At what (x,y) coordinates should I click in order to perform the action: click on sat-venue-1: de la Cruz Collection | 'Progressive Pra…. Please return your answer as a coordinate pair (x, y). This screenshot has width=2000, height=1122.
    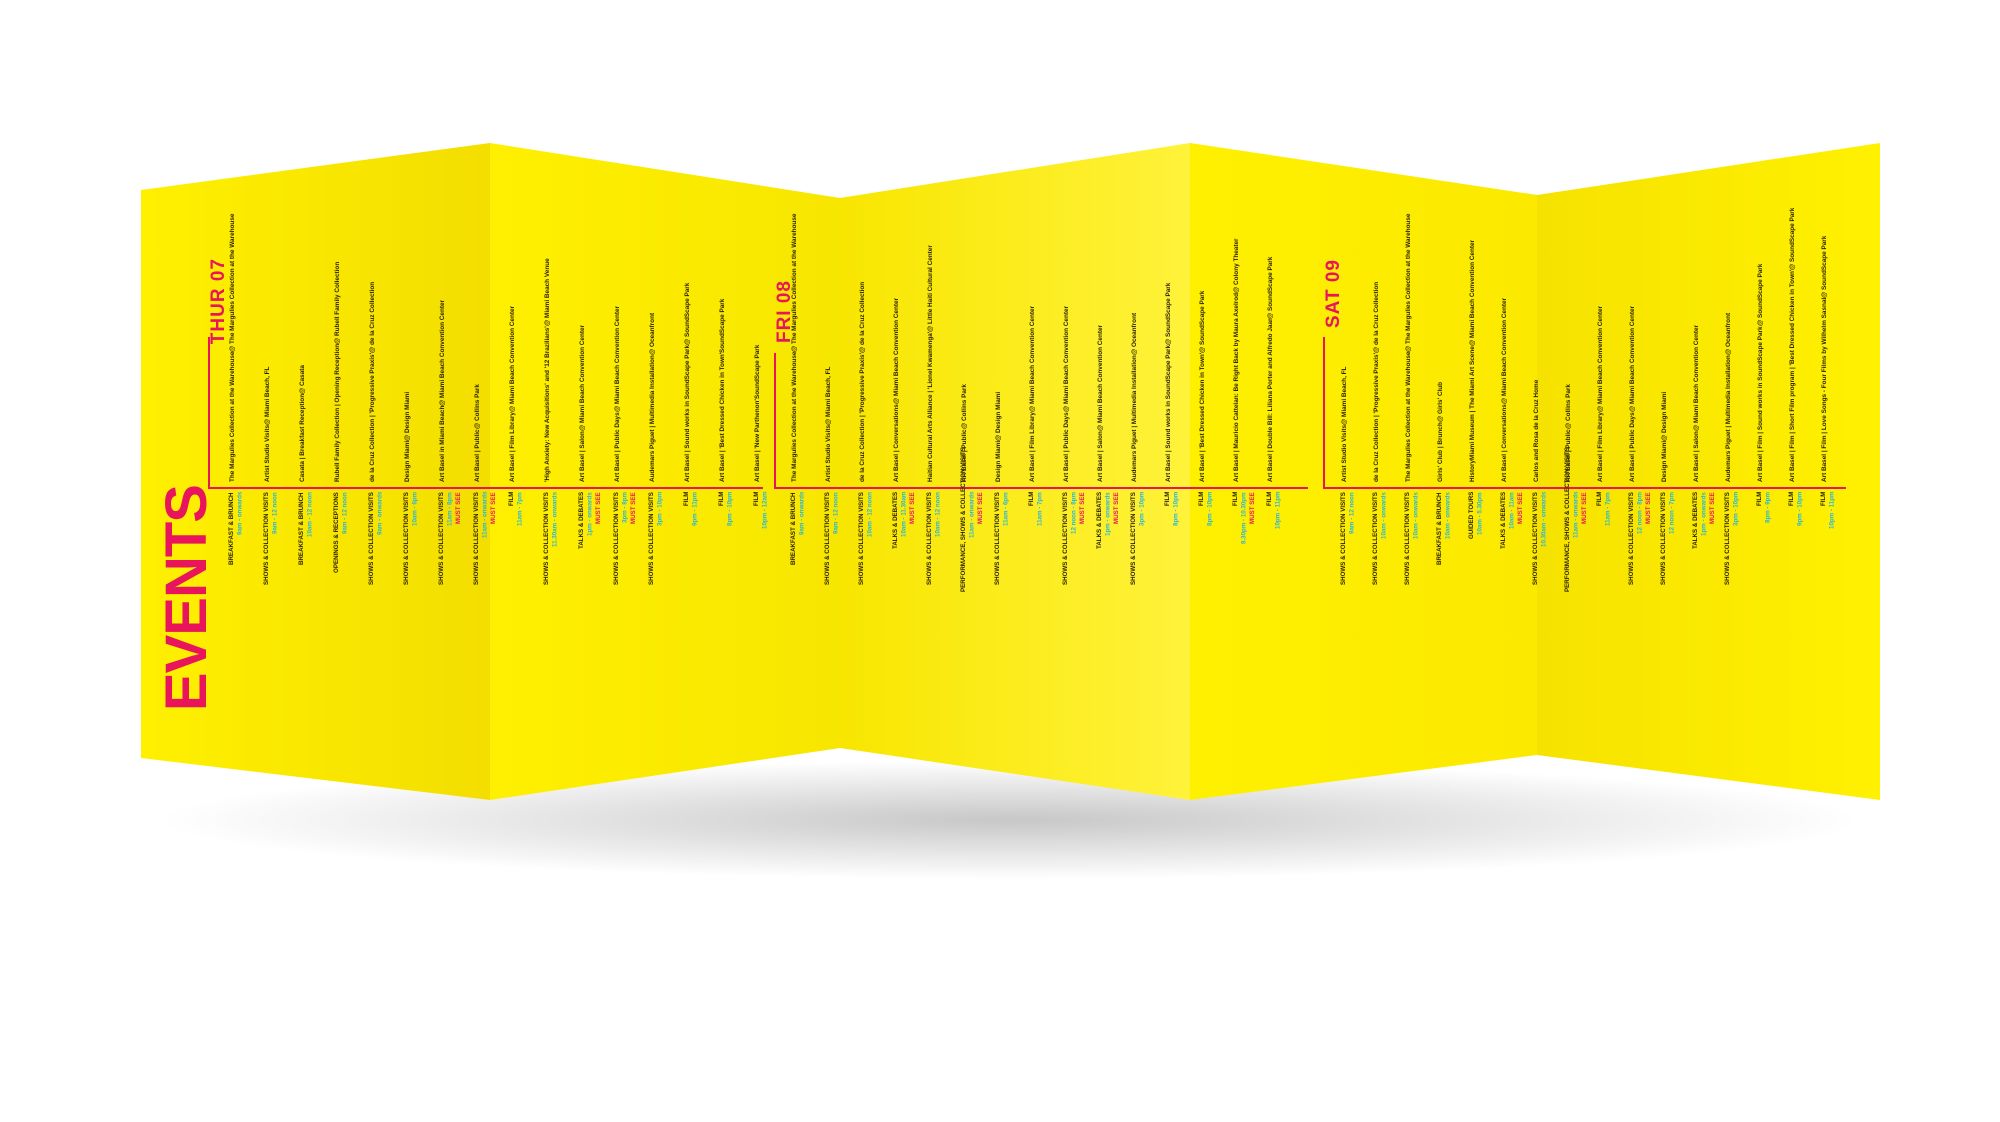
    Looking at the image, I should click on (1376, 381).